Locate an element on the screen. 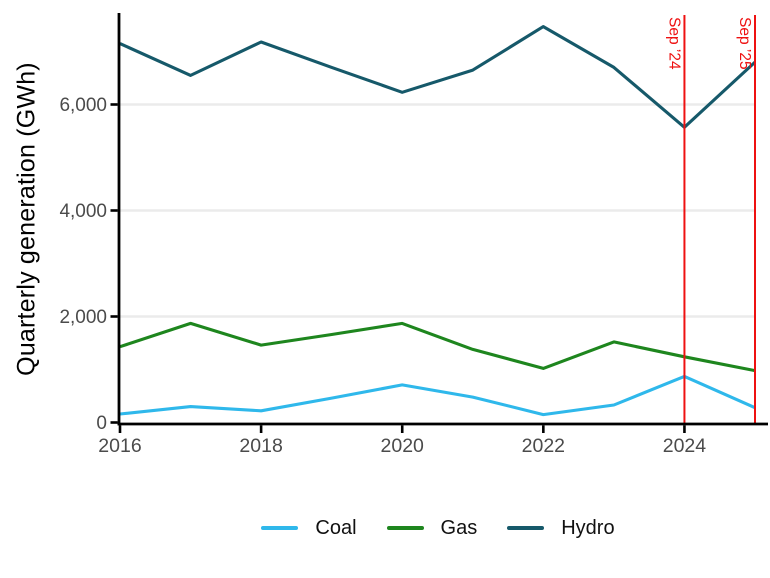 The image size is (770, 578). legend-label-hydro: Hydro is located at coordinates (588, 527).